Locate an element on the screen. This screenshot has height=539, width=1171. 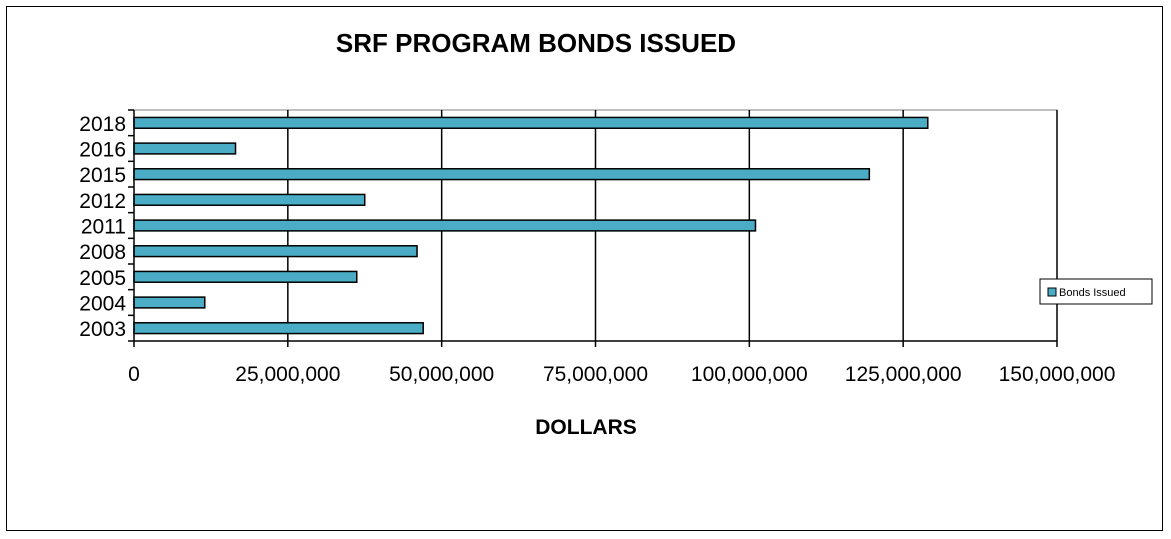
chart-title: SRF PROGRAM BONDS ISSUED is located at coordinates (536, 43).